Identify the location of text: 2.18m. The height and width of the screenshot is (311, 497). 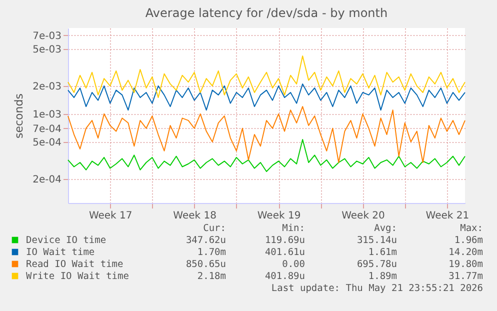
(211, 276).